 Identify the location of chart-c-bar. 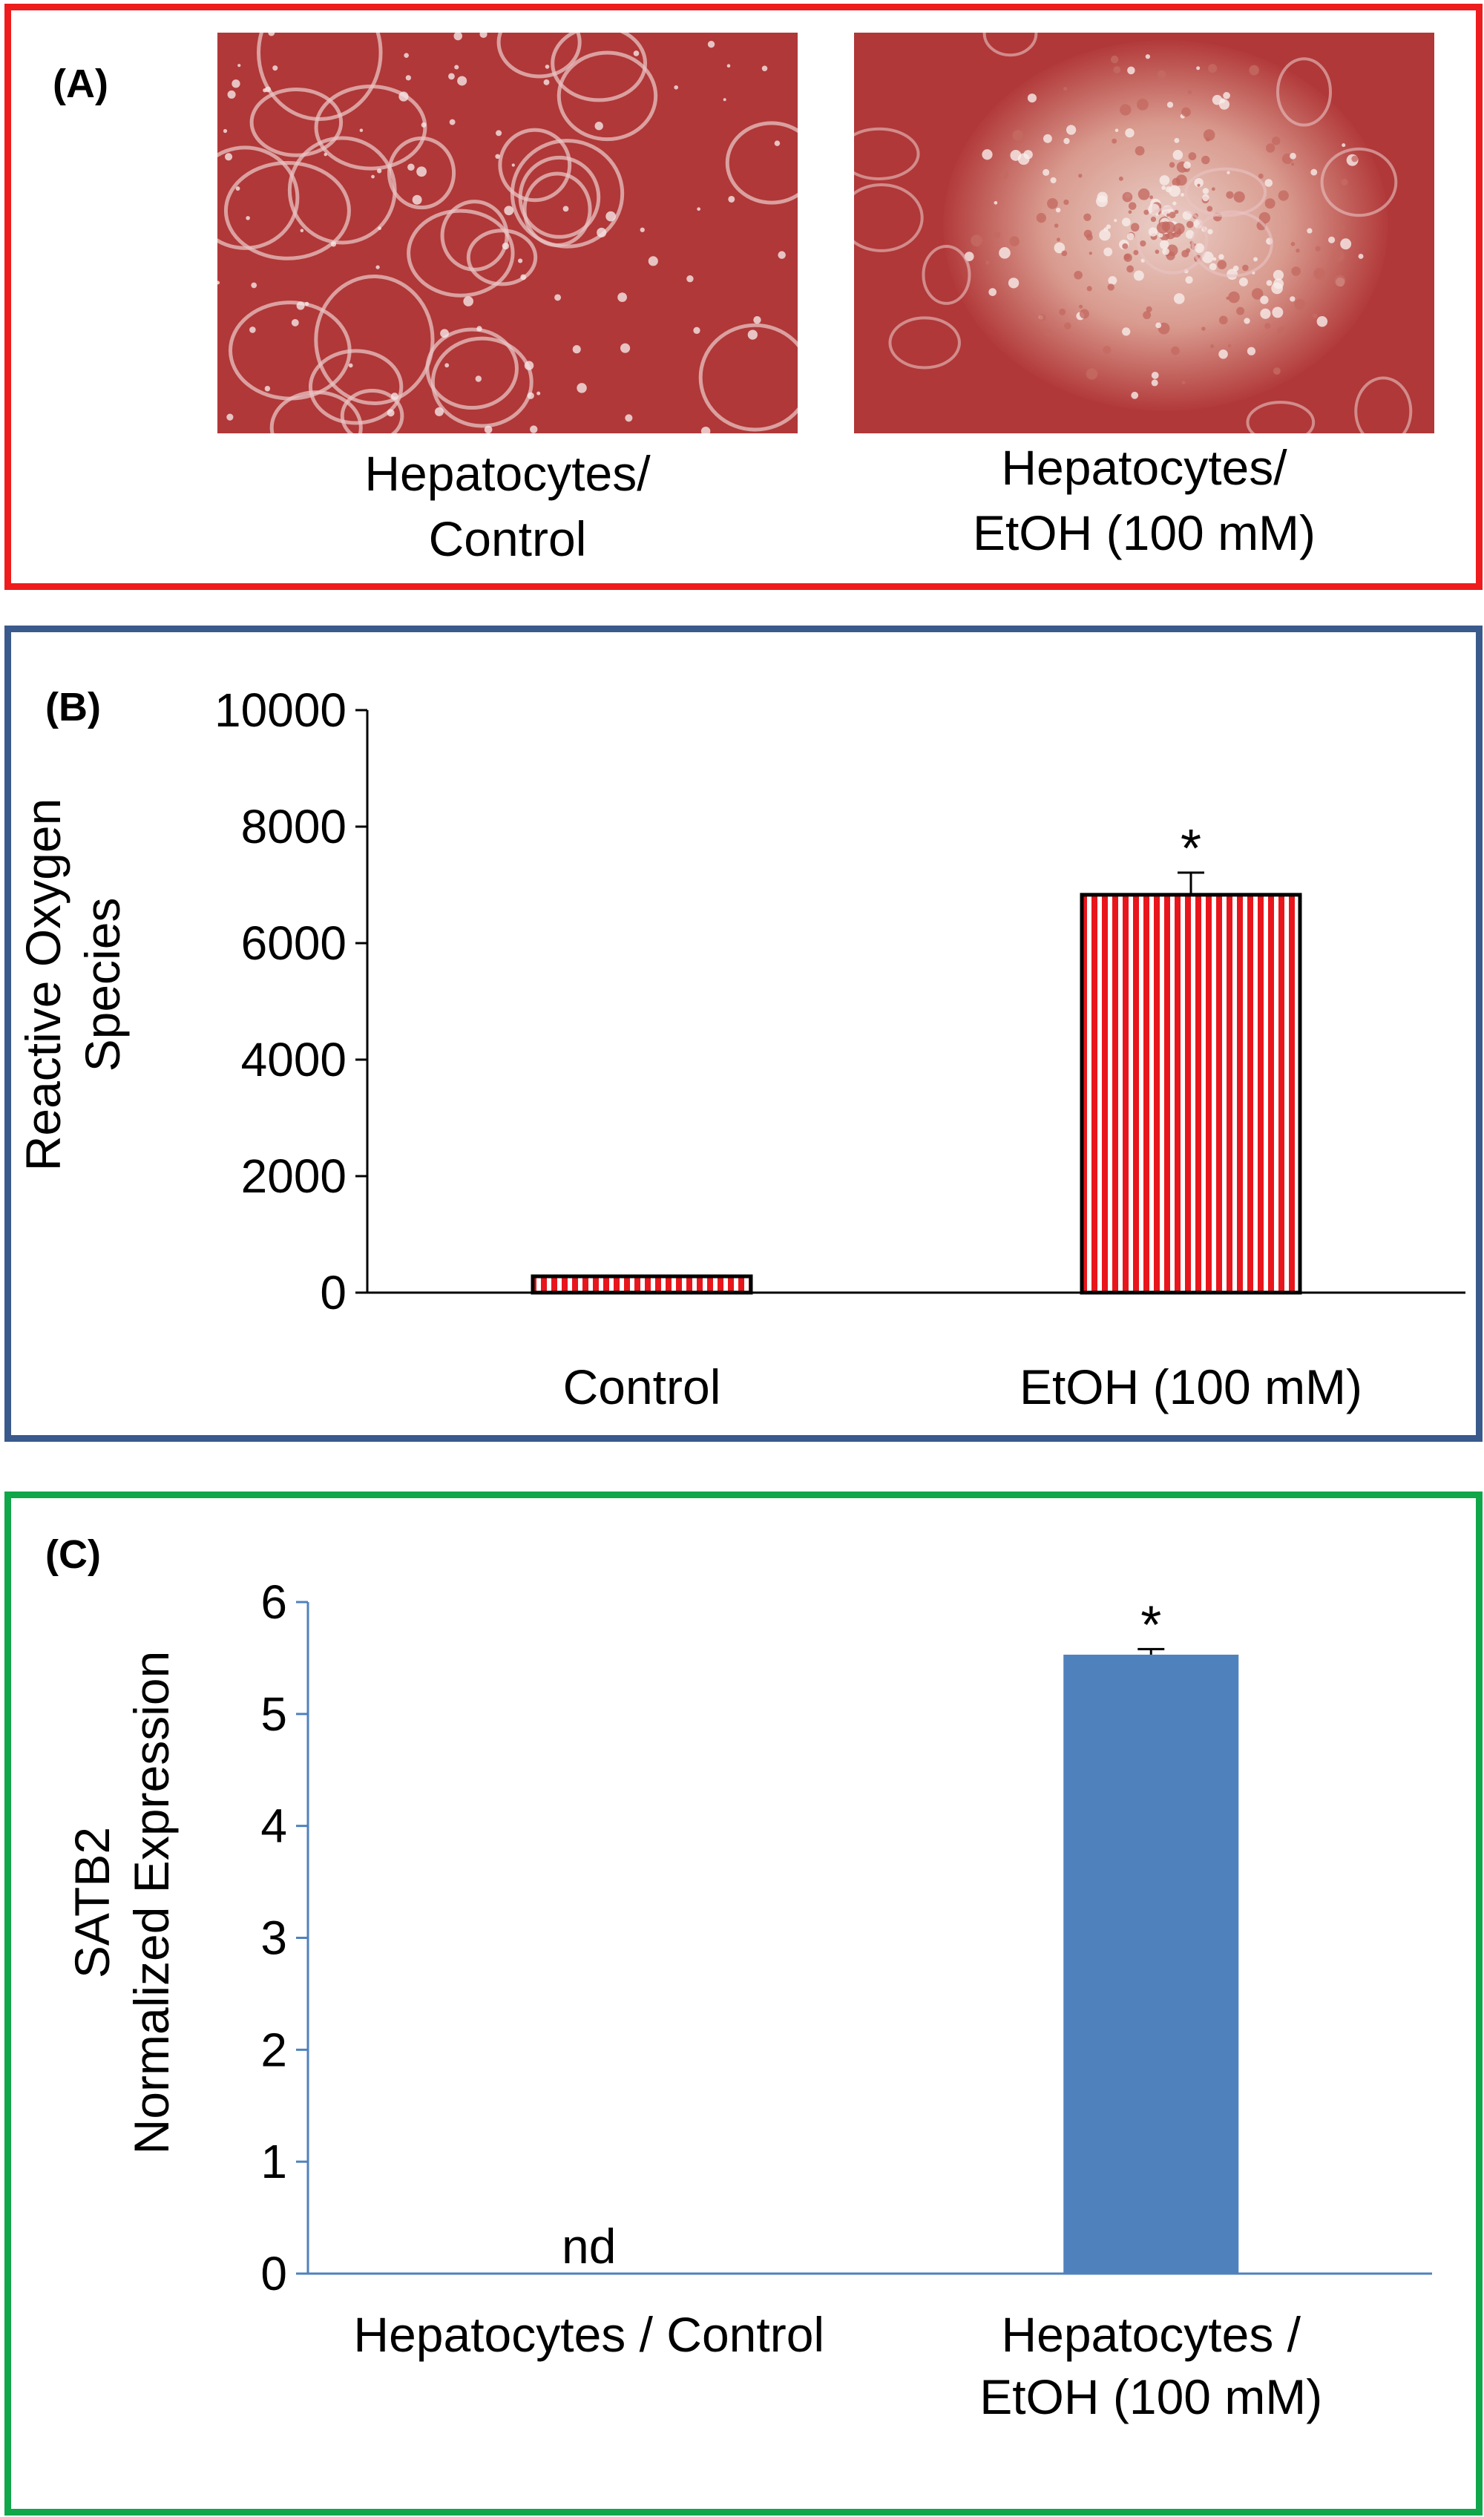
(1151, 1964).